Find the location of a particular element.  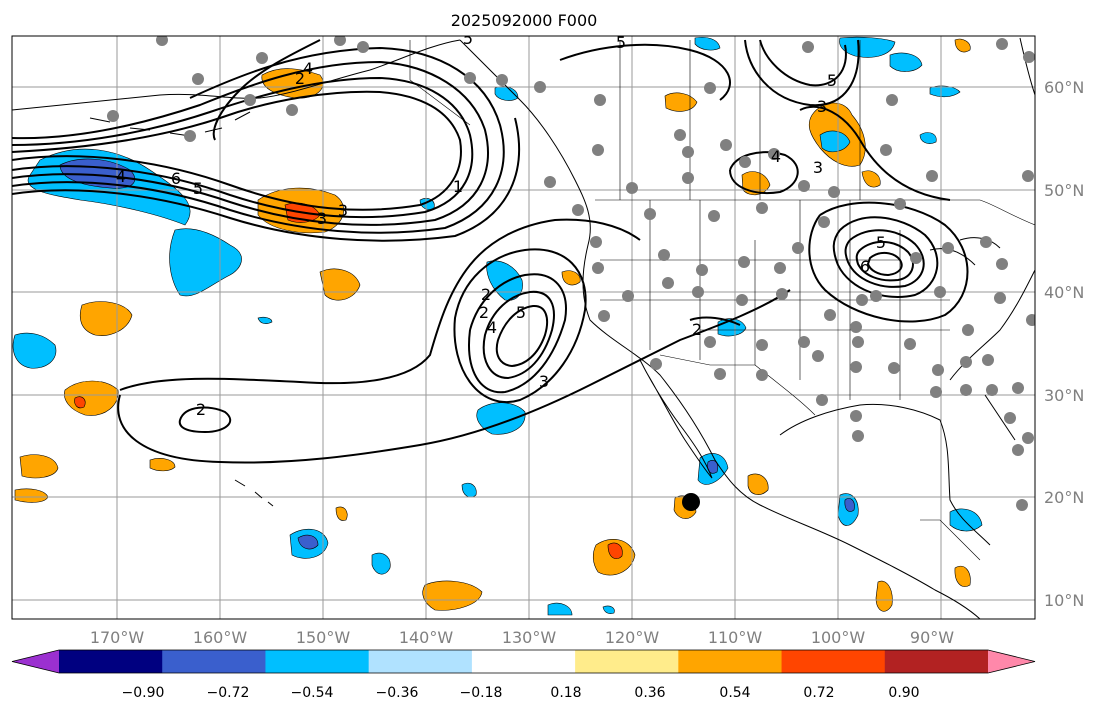

colorbar-tick-label: 0.18 is located at coordinates (565, 693).